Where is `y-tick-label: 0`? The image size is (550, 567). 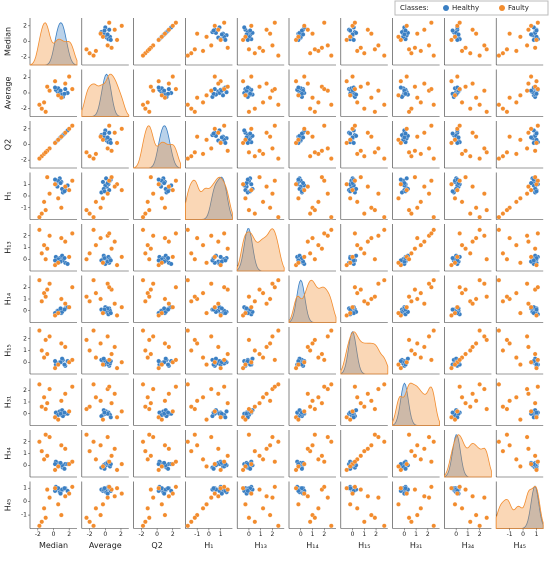 y-tick-label: 0 is located at coordinates (25, 362).